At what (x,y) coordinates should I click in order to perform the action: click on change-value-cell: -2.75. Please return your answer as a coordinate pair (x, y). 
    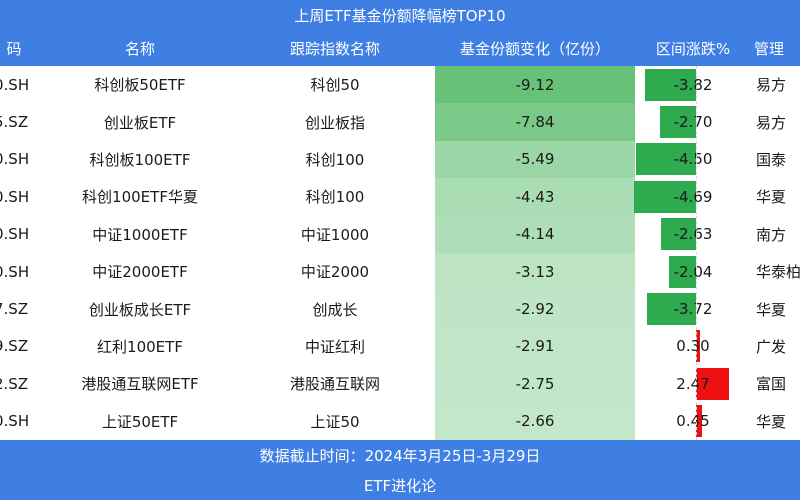
    Looking at the image, I should click on (535, 383).